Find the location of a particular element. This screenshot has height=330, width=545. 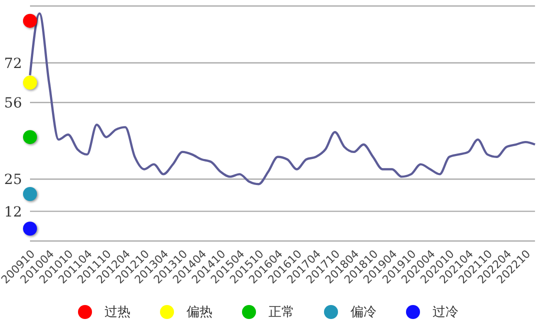

legend-label: 过冷 is located at coordinates (445, 312).